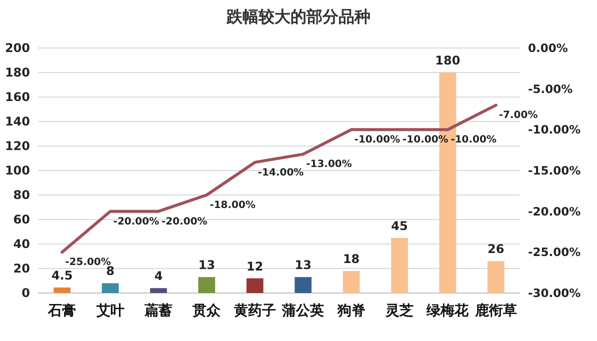 This screenshot has width=597, height=341. I want to click on y-tick-label: 120, so click(17, 146).